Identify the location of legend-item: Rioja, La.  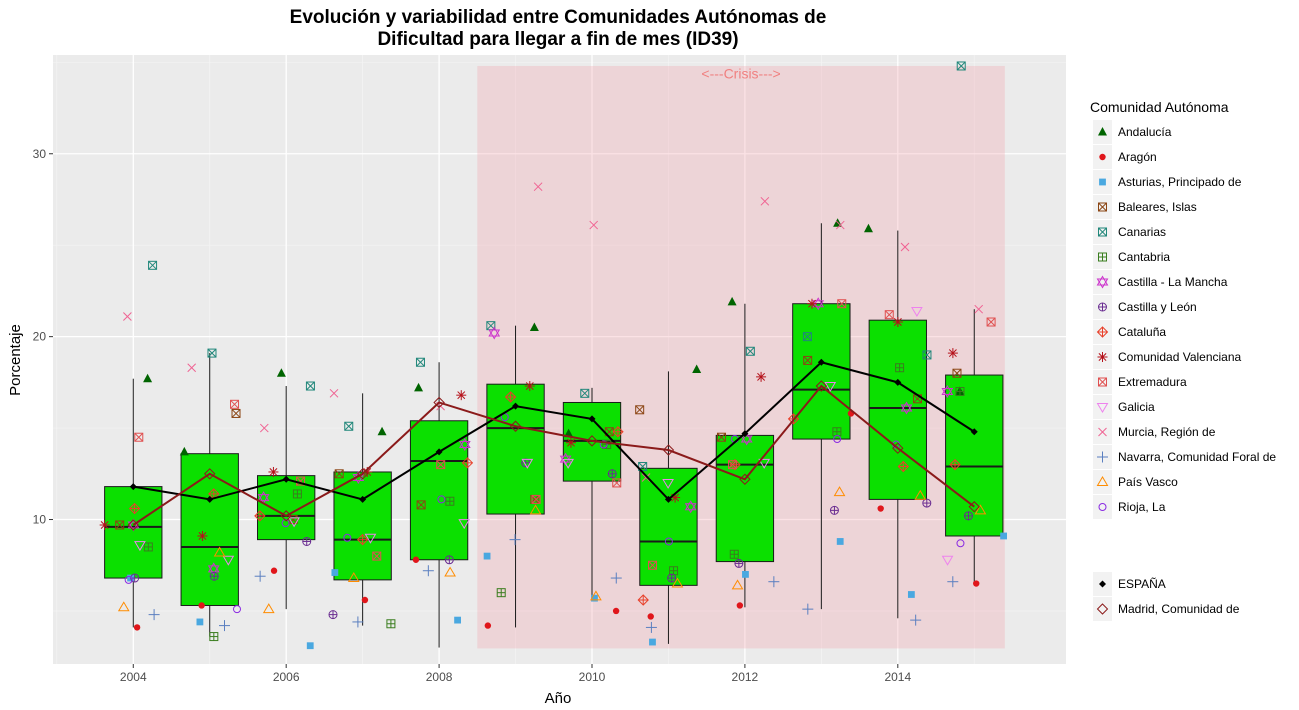
(1129, 507).